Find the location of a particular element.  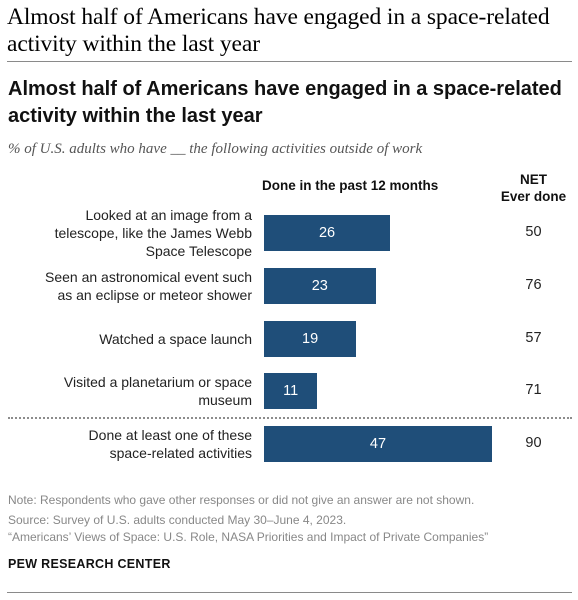

category-label-line: Seen an astronomical event such is located at coordinates (148, 277).